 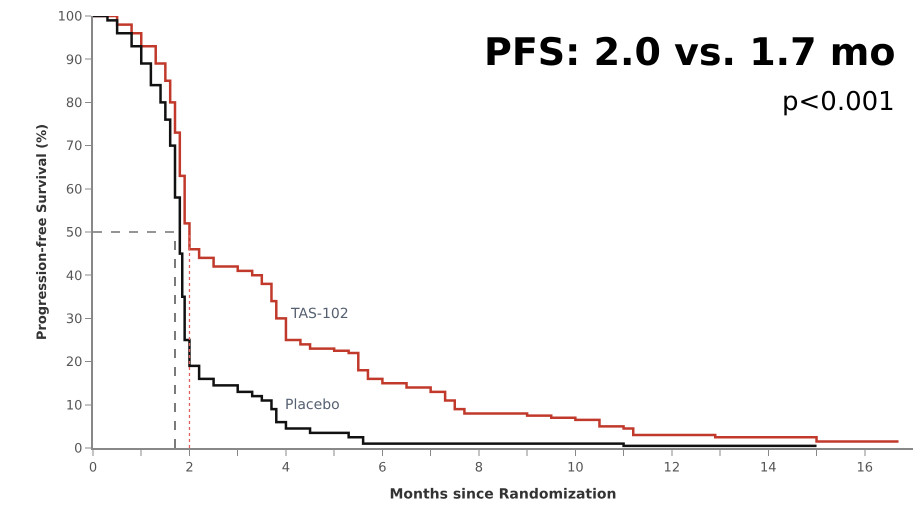 I want to click on x-tick-label: 0, so click(x=93, y=468).